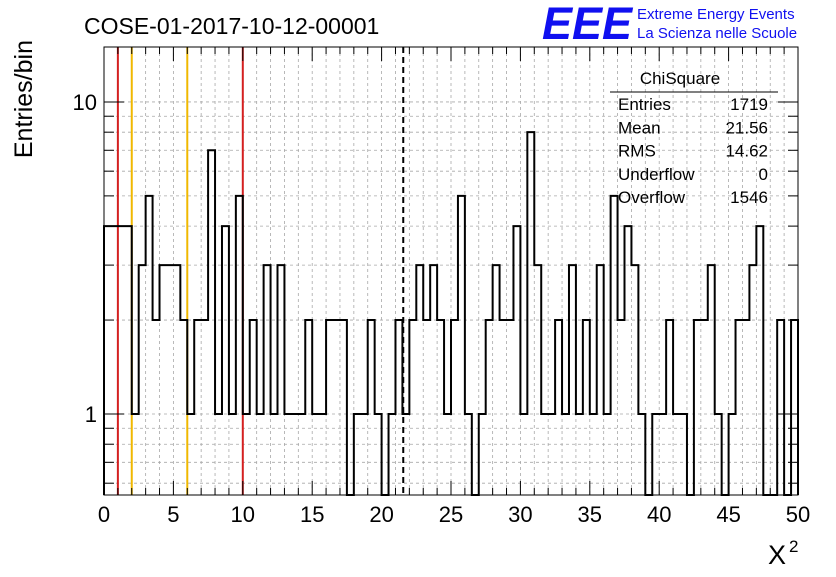  Describe the element at coordinates (588, 24) in the screenshot. I see `eee-logo-letters: EEE` at that location.